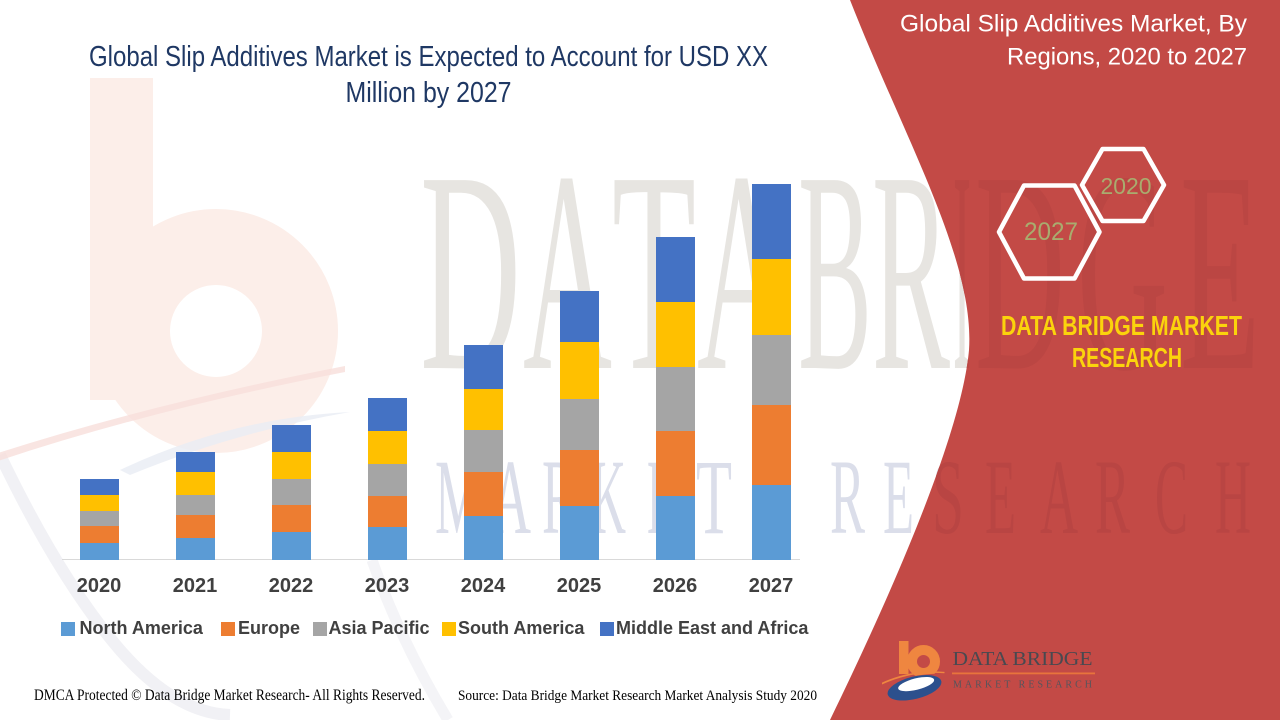 The height and width of the screenshot is (720, 1280). I want to click on svg-text: RESEARCH, so click(1127, 357).